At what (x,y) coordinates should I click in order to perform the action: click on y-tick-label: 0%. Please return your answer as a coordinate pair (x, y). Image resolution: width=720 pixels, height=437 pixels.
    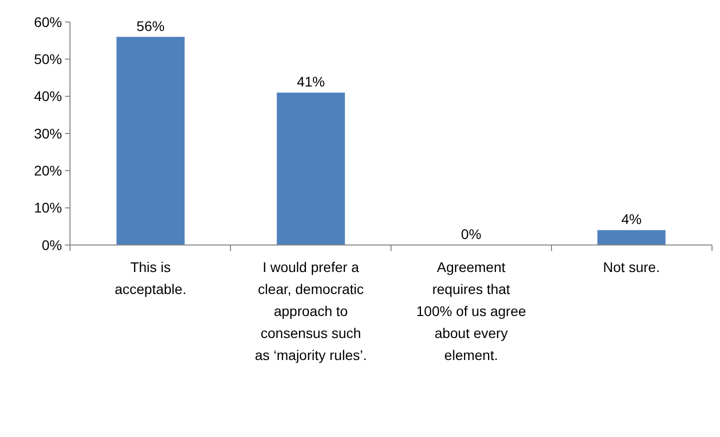
    Looking at the image, I should click on (52, 244).